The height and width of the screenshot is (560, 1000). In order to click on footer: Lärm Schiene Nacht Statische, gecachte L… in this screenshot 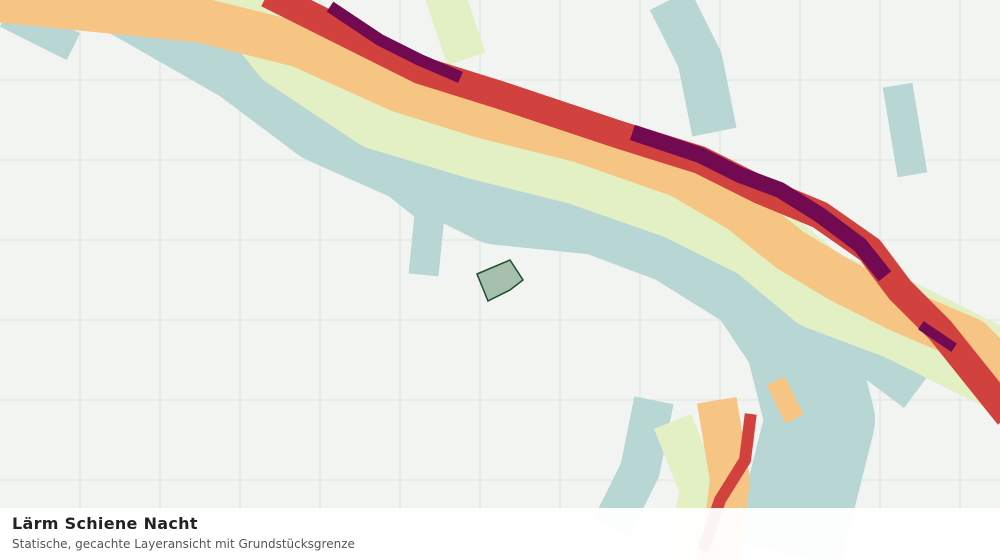, I will do `click(500, 534)`.